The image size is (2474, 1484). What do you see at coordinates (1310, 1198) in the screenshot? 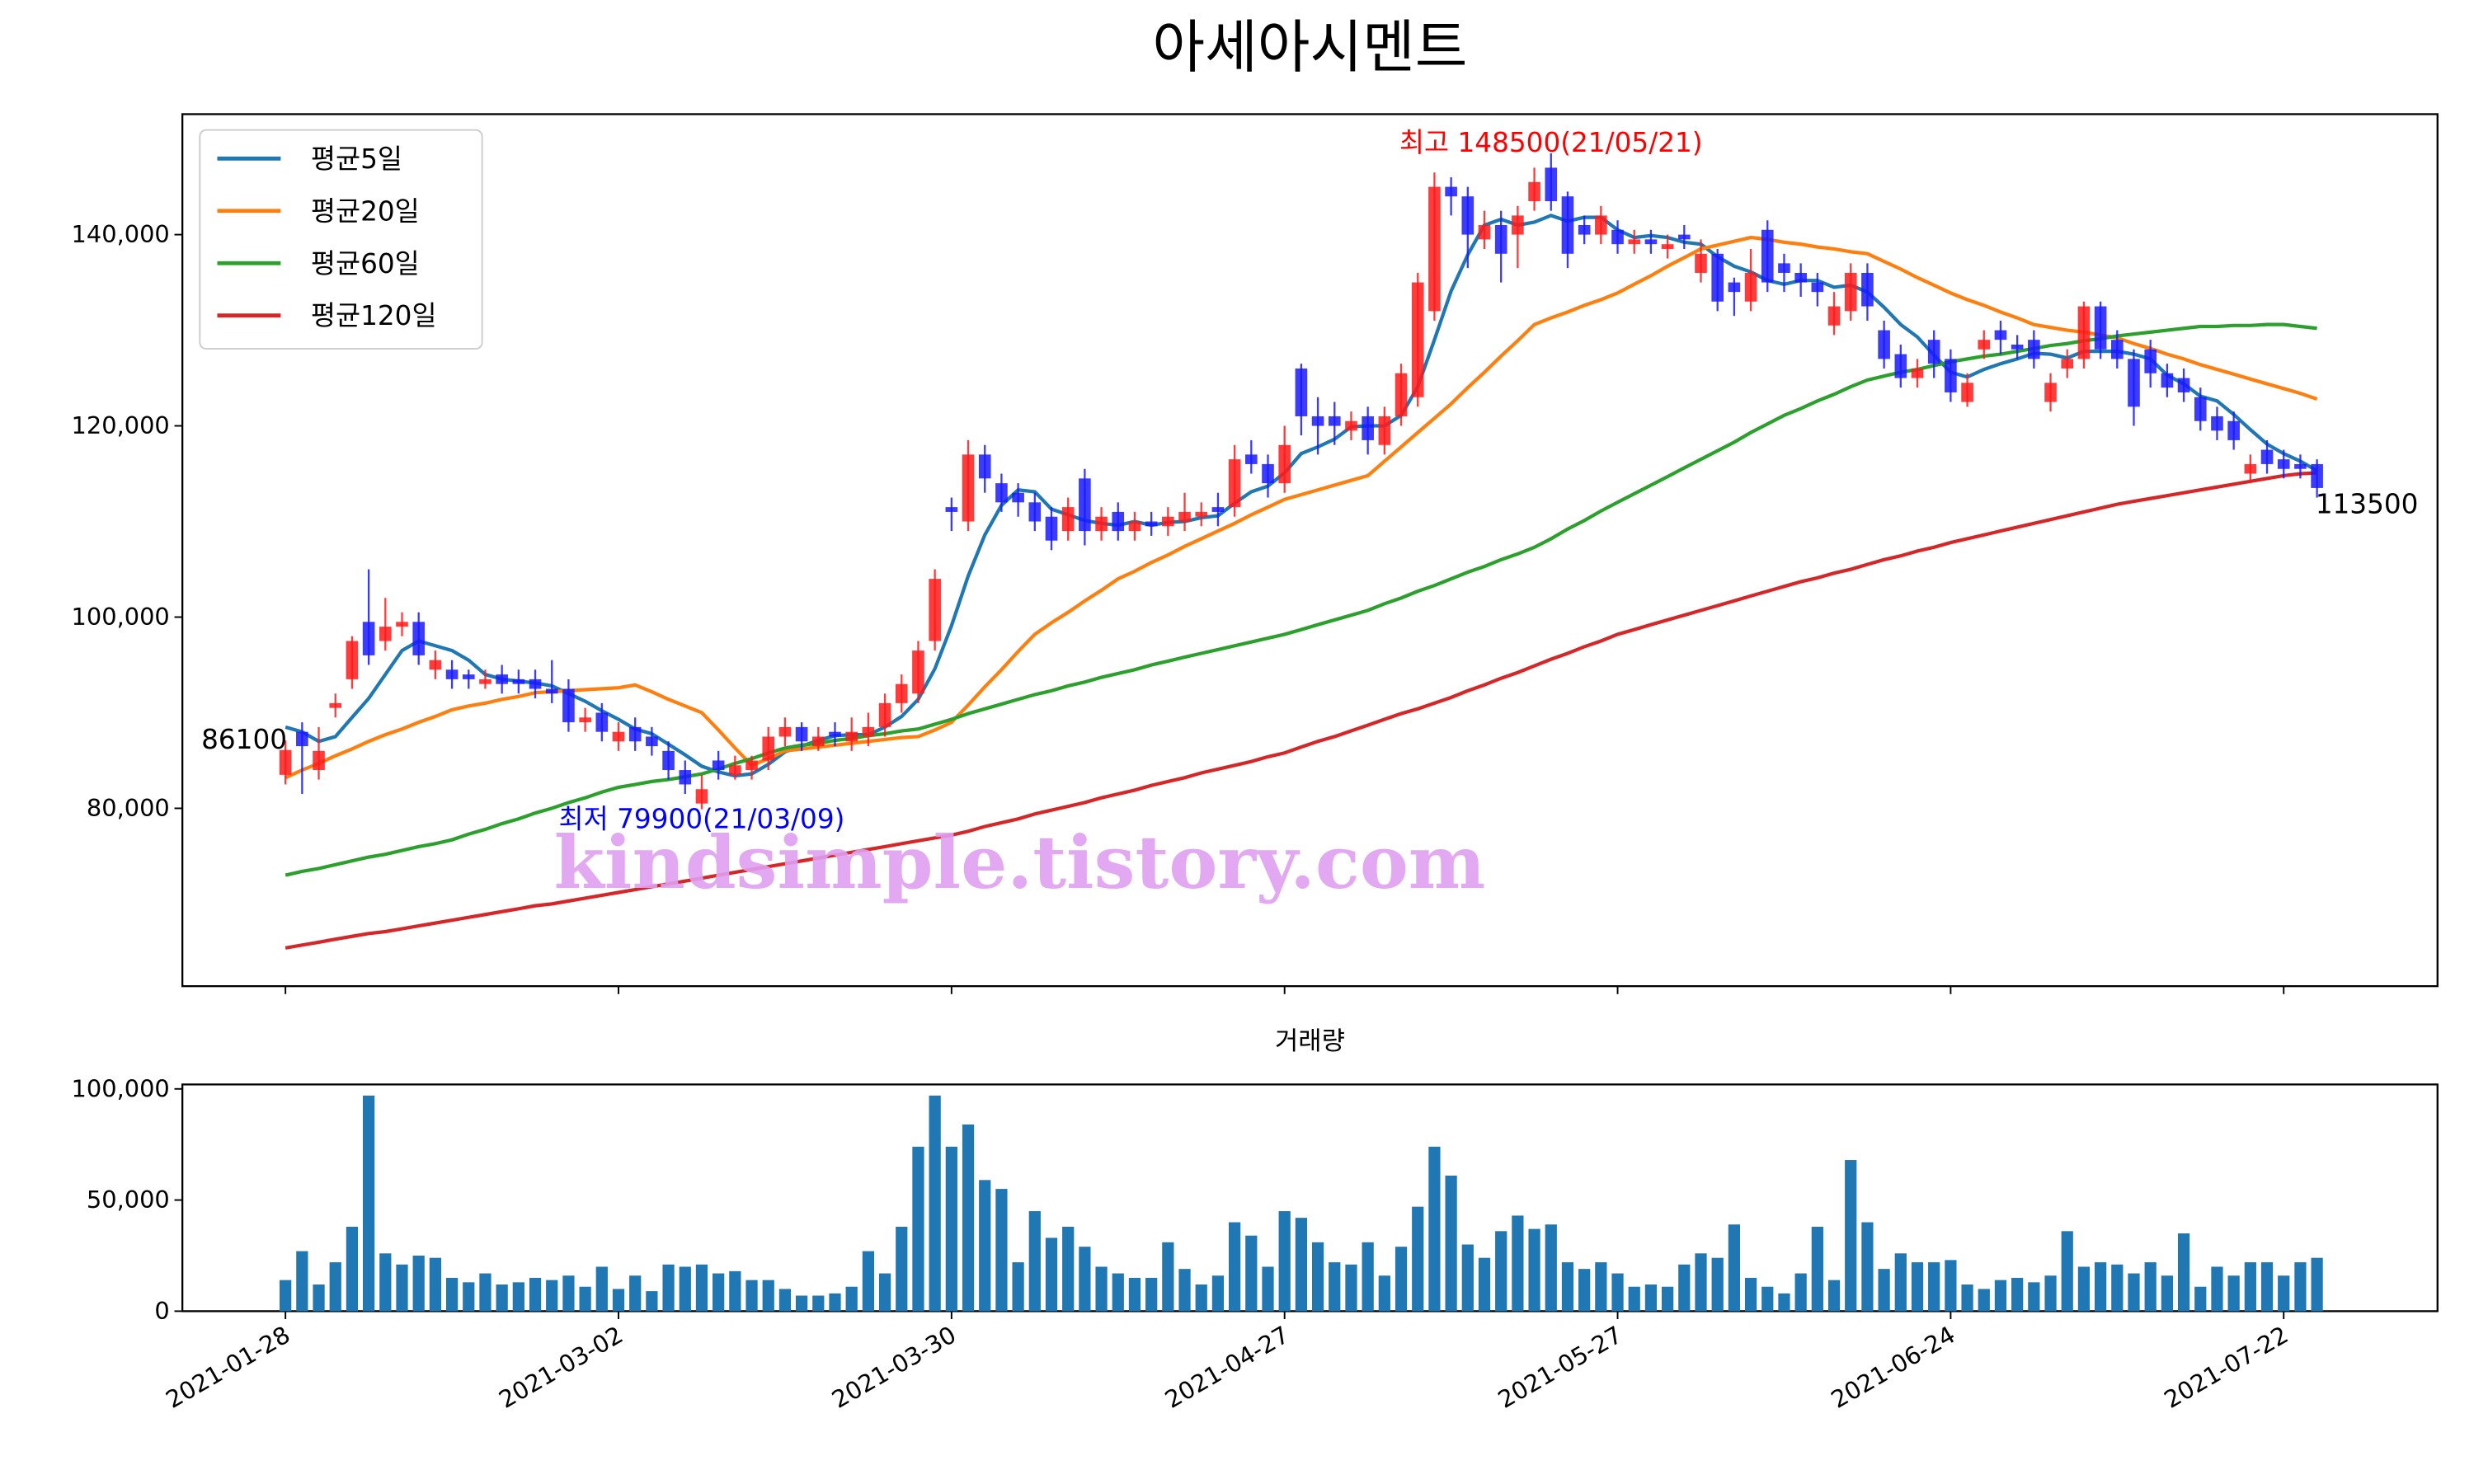
I see `volume-frame` at bounding box center [1310, 1198].